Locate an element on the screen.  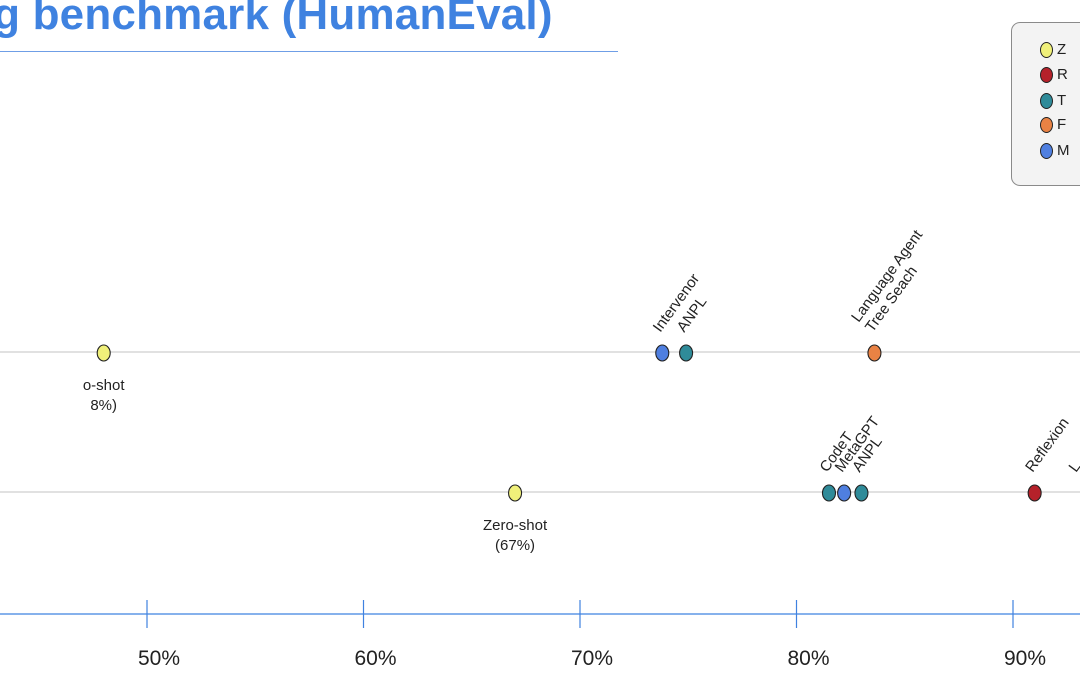
point-label: (67%) is located at coordinates (515, 545).